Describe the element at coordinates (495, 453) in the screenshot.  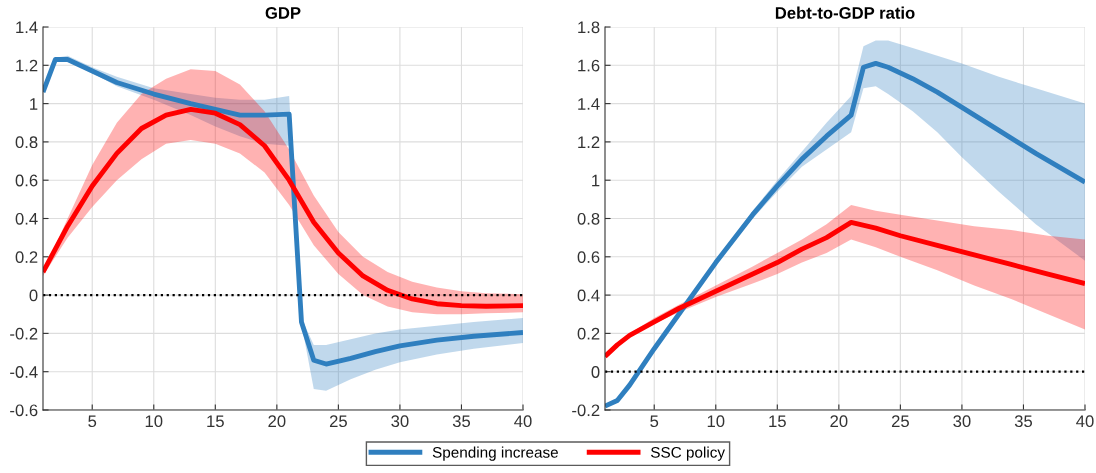
I see `legend-label: Spending increase` at that location.